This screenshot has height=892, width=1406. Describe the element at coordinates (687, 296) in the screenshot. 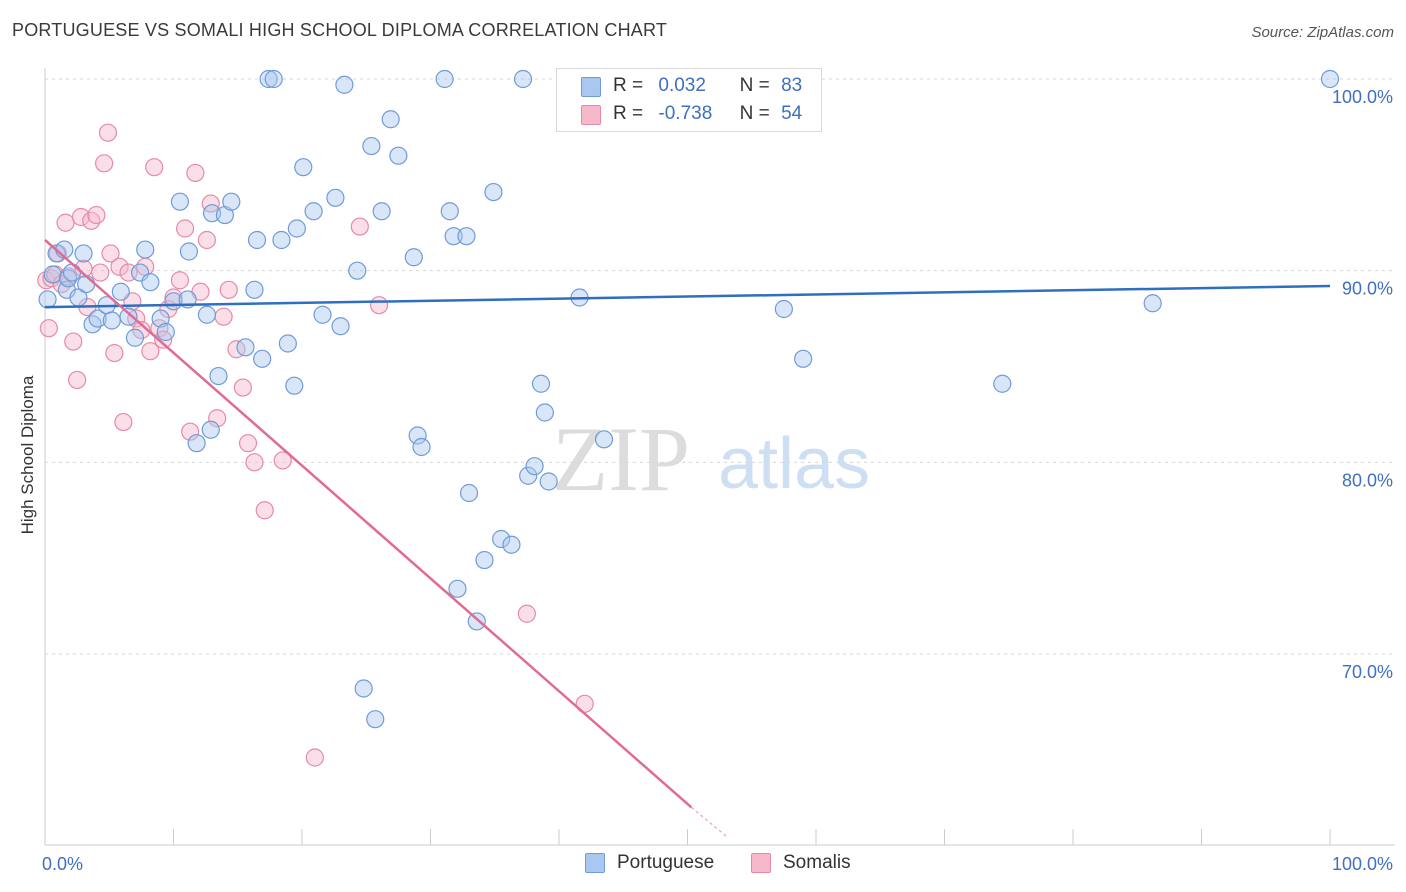

I see `portuguese-trend-line` at that location.